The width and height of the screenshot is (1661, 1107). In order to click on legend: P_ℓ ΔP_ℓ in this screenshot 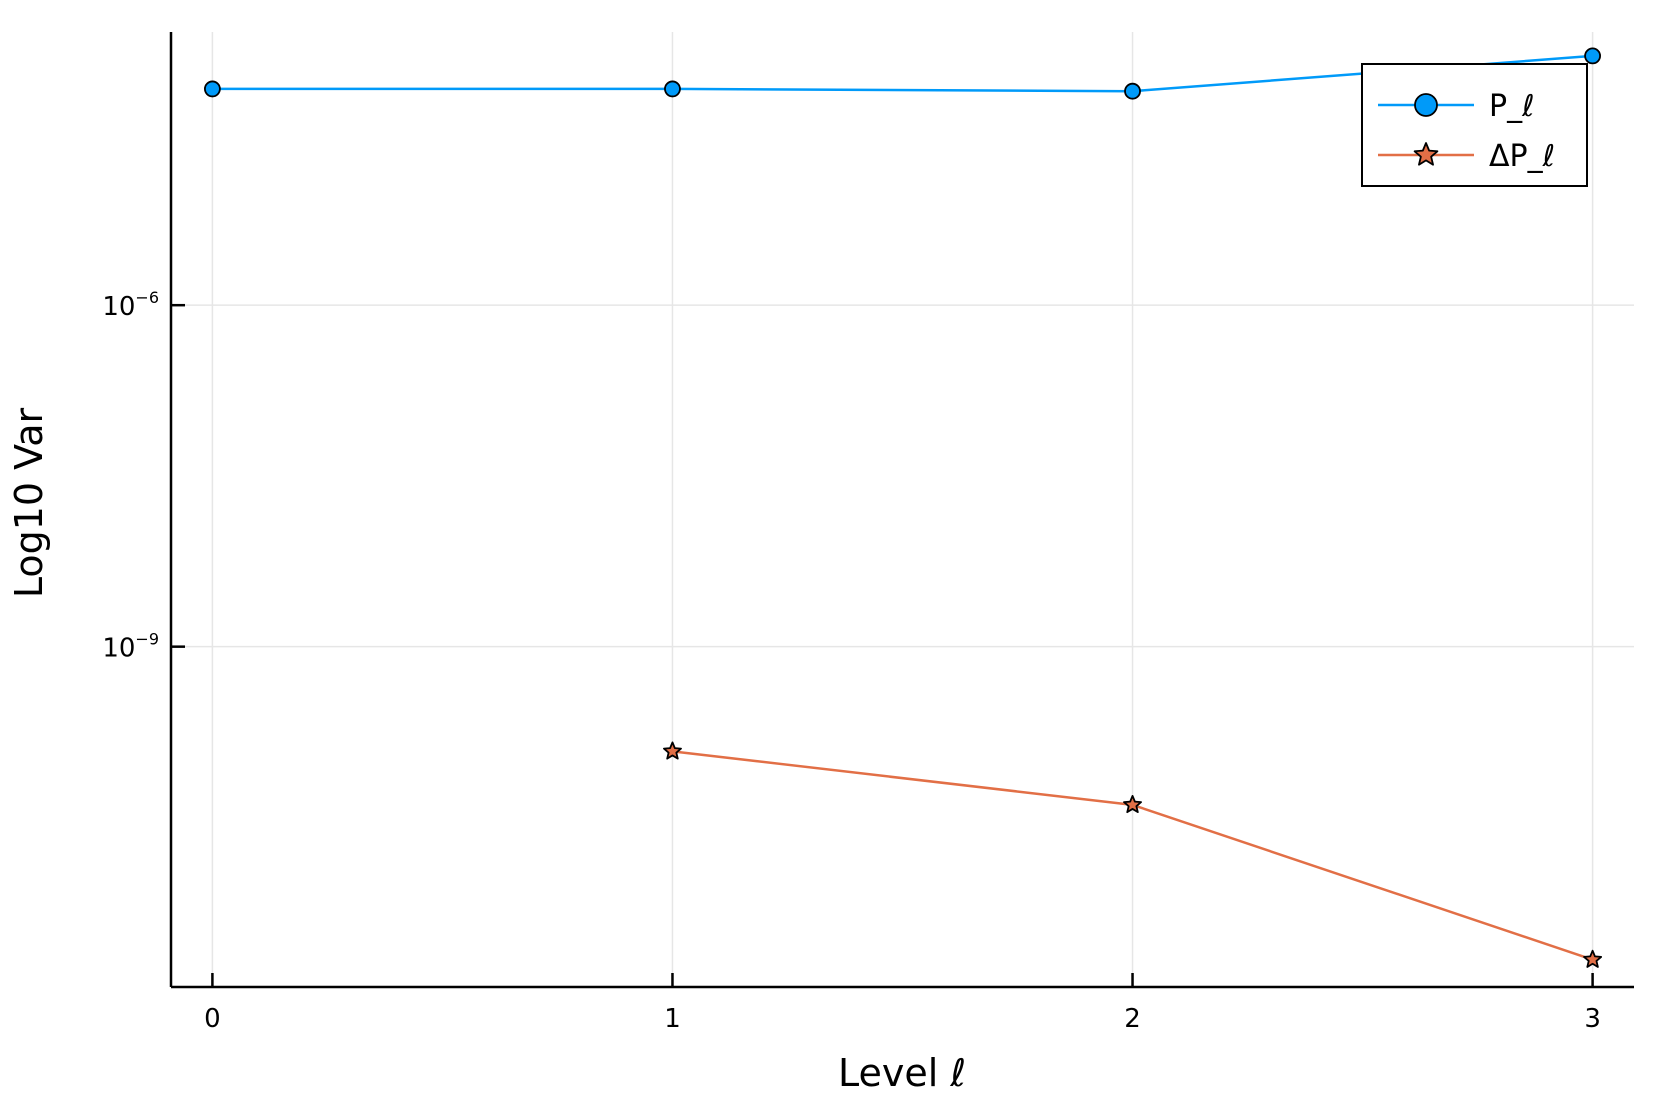, I will do `click(1474, 125)`.